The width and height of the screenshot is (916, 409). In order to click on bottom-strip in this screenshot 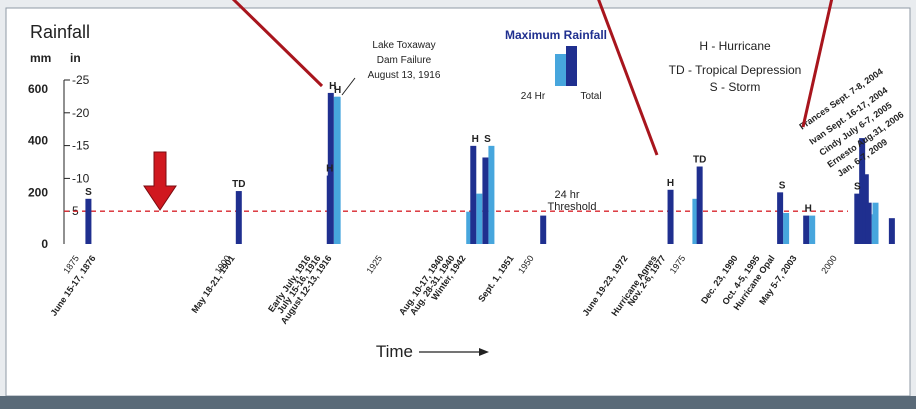, I will do `click(458, 402)`.